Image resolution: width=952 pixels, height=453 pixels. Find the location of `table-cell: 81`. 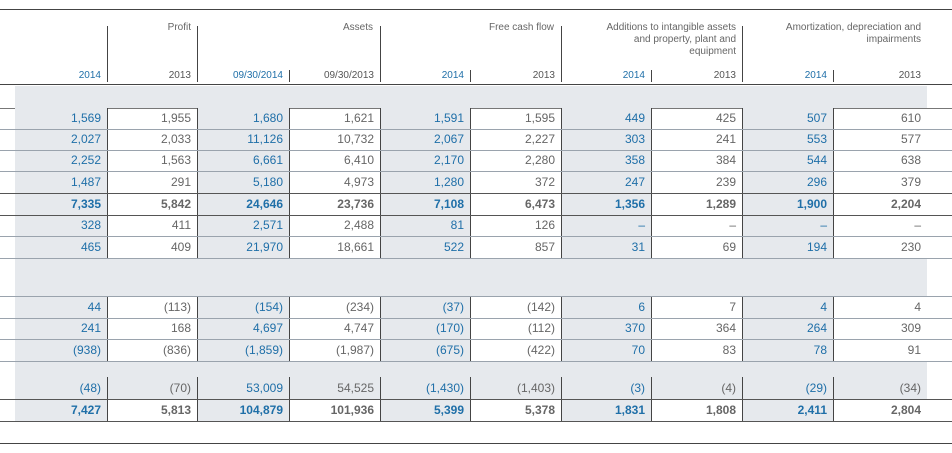

table-cell: 81 is located at coordinates (457, 225).